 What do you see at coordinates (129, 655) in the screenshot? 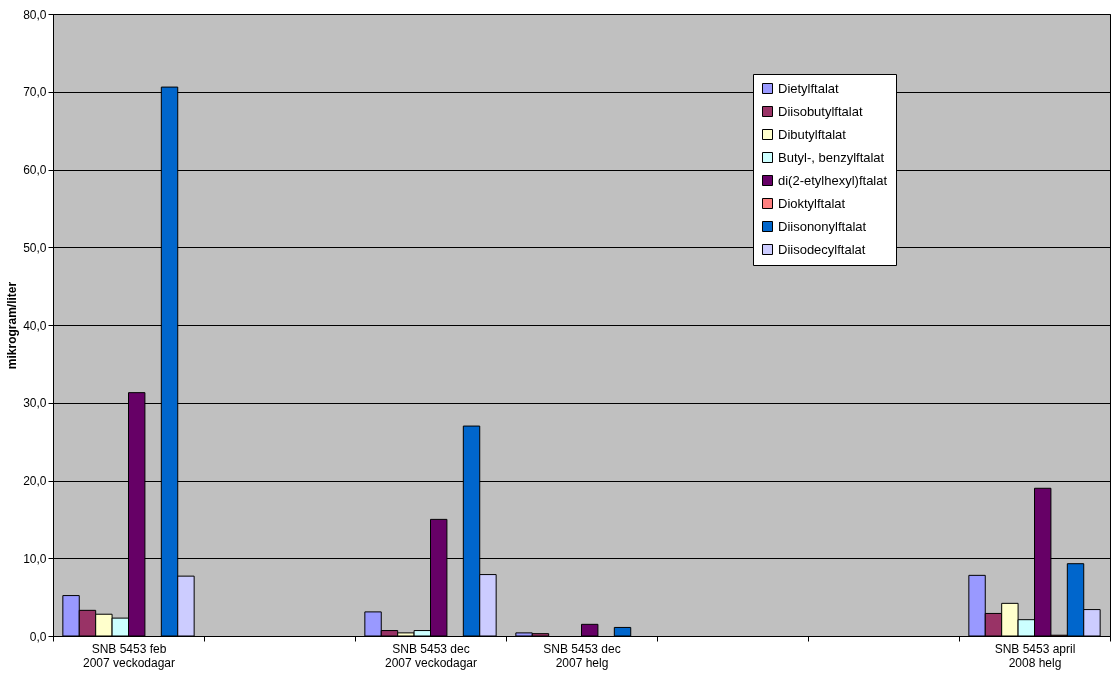
I see `x-tick-label: SNB 5453 feb 2007 veckodagar` at bounding box center [129, 655].